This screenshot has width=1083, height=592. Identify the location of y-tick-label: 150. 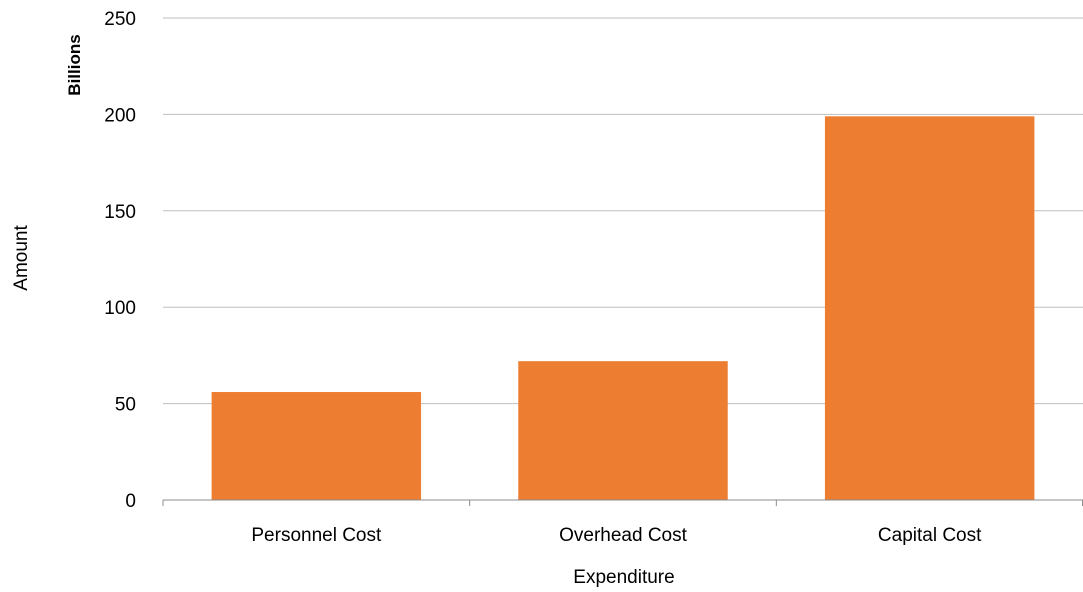
(120, 212).